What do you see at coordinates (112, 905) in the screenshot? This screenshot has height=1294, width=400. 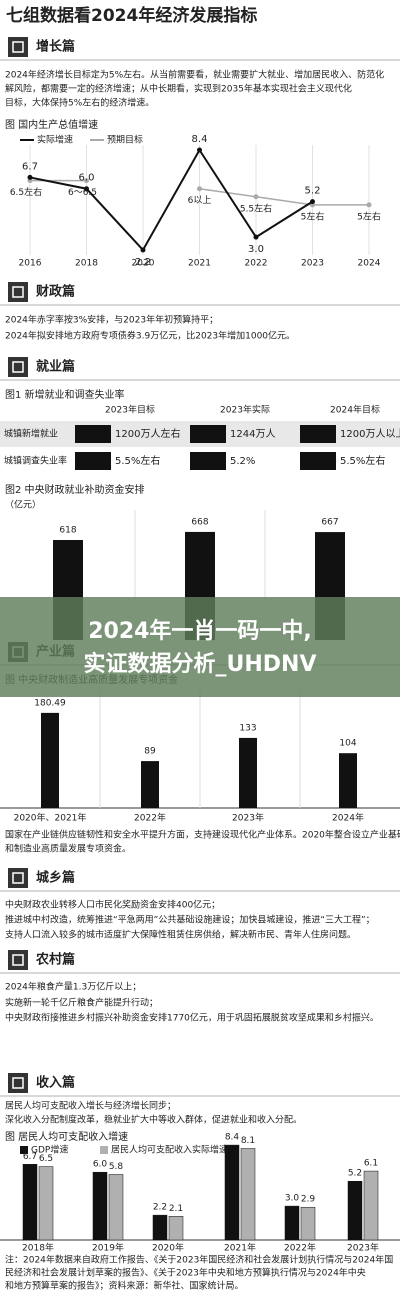 I see `text: 中央财政农业转移人口市民化奖励资金安排400亿元；` at bounding box center [112, 905].